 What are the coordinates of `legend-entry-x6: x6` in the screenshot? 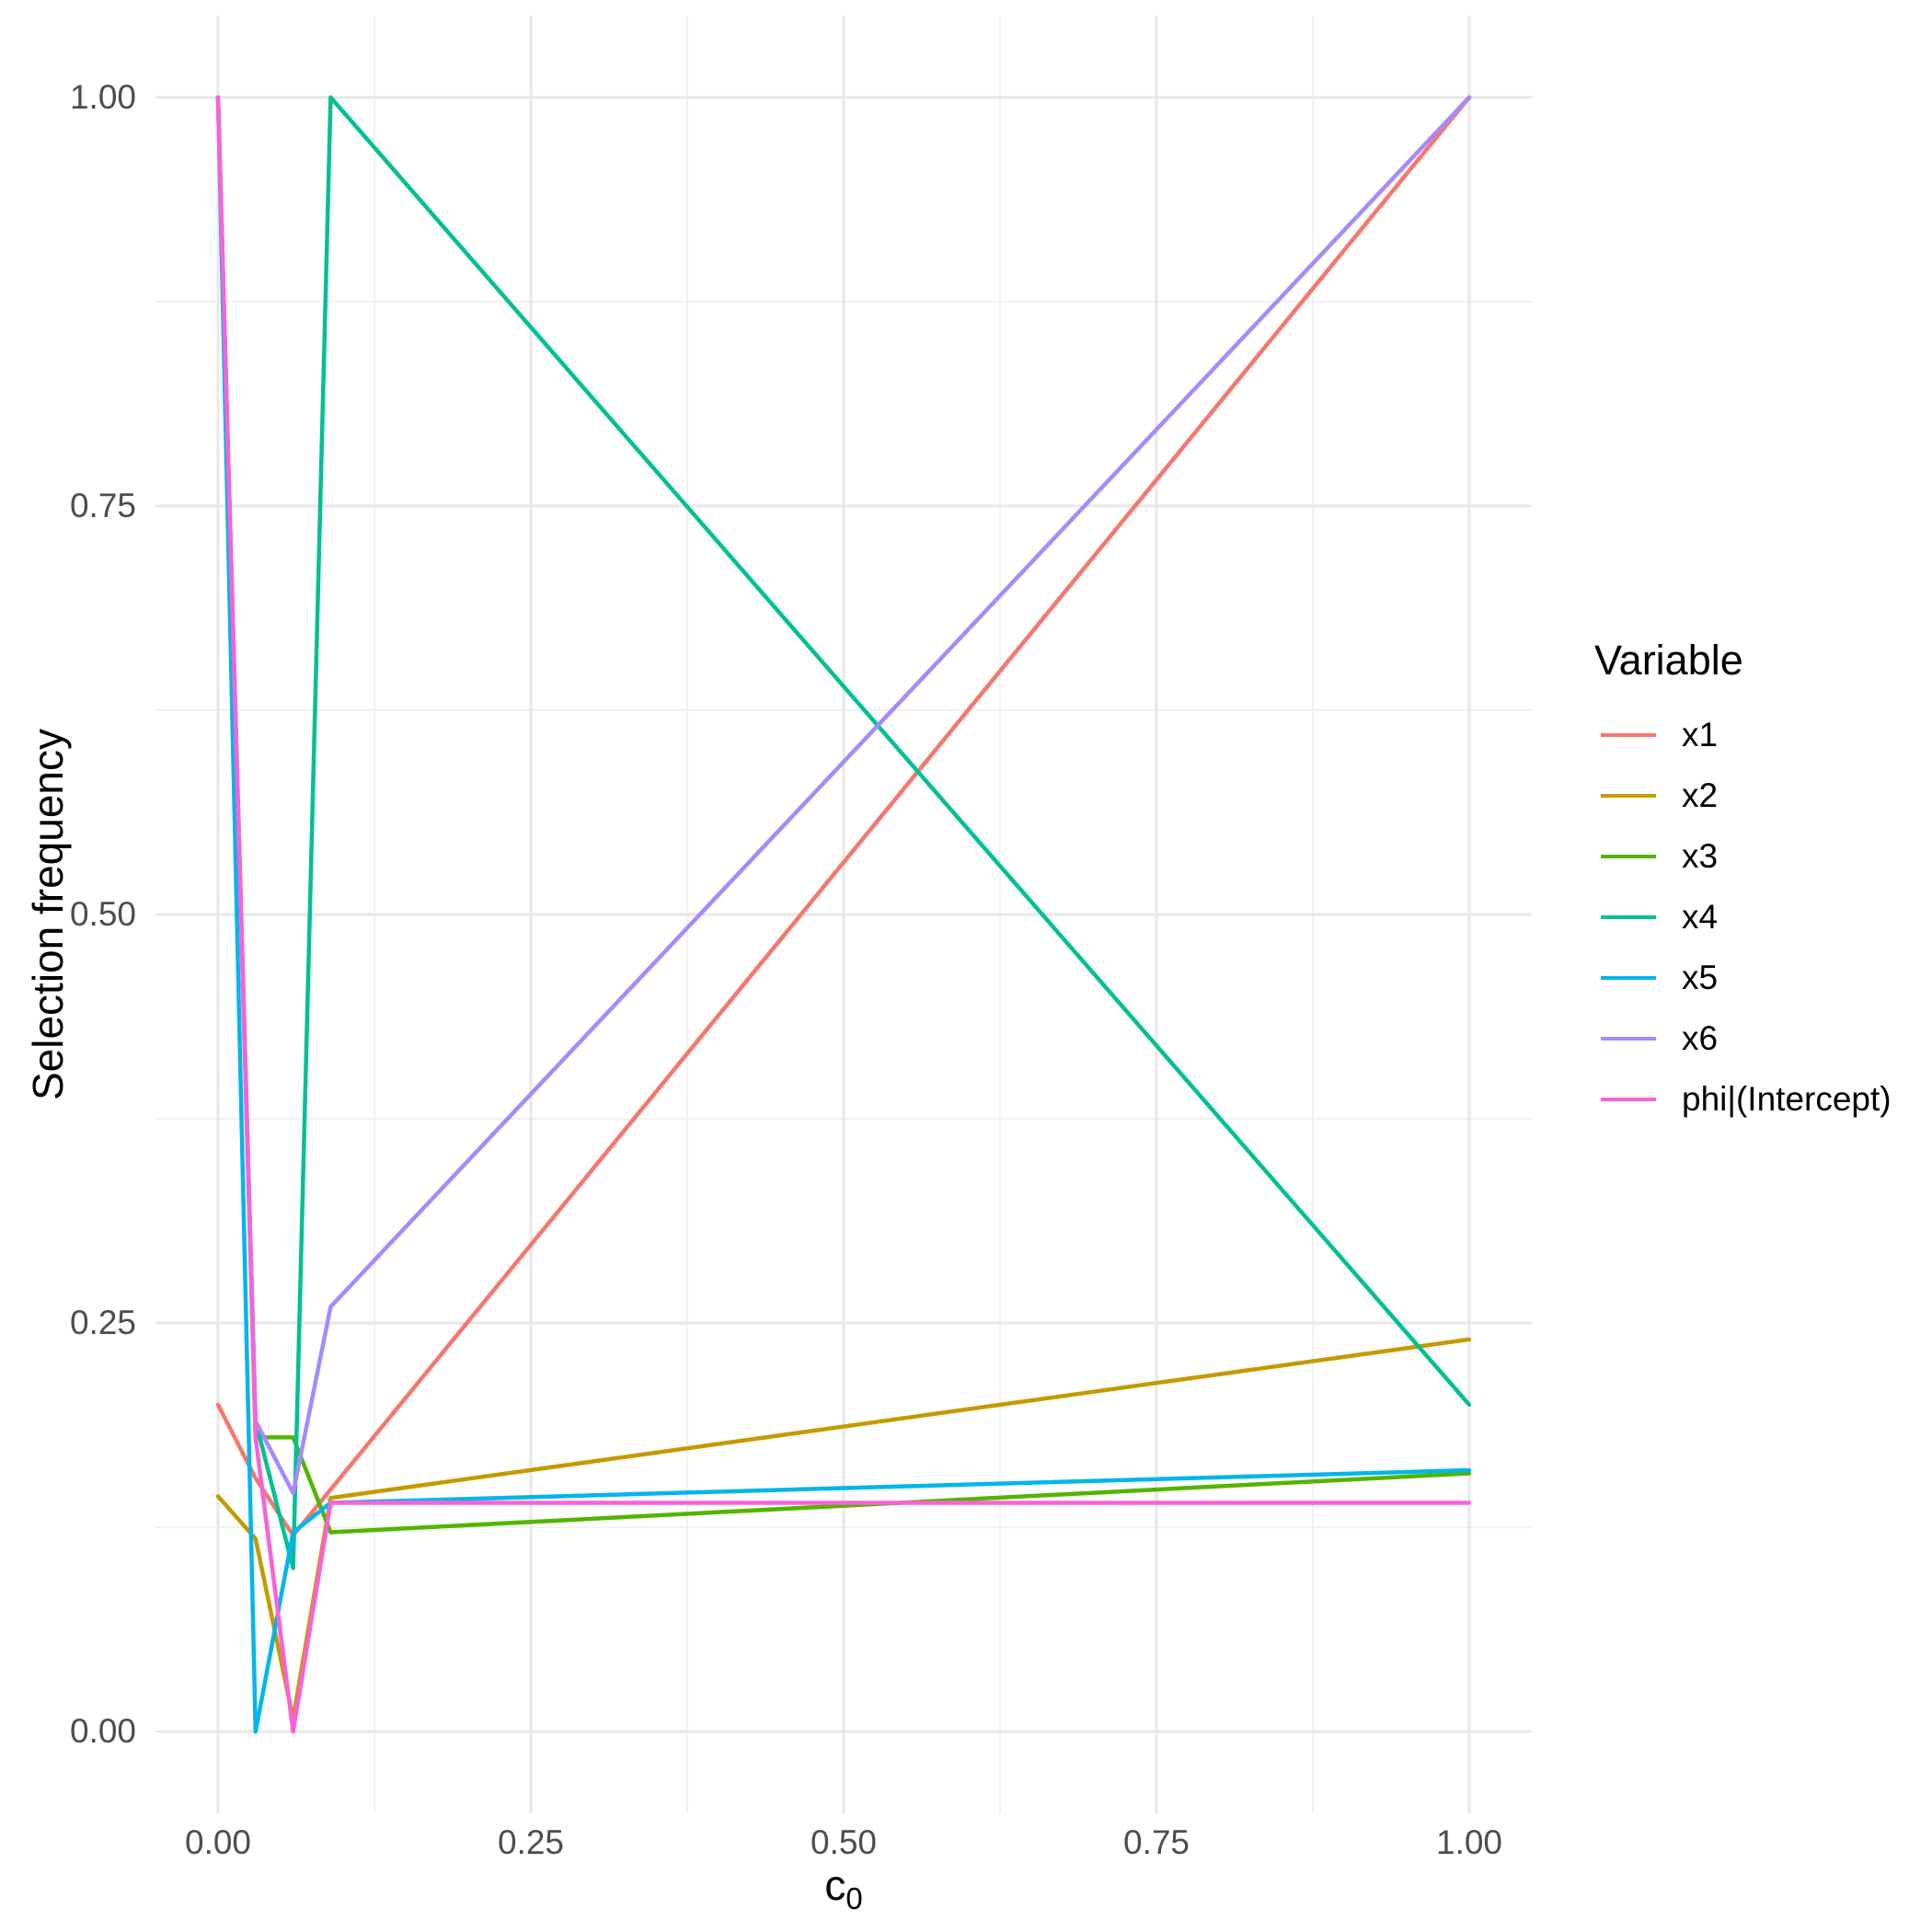 It's located at (1743, 1038).